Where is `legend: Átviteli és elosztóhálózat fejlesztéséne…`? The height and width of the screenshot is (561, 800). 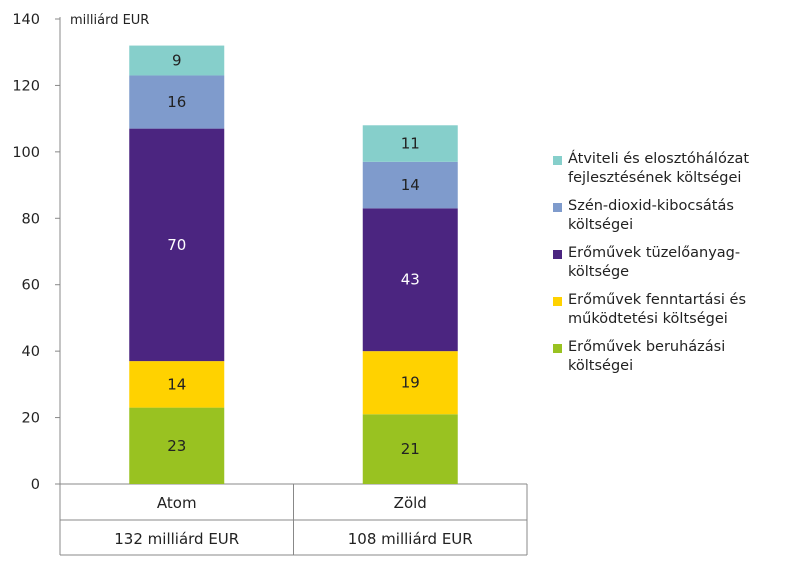
legend: Átviteli és elosztóhálózat fejlesztéséne… is located at coordinates (673, 267).